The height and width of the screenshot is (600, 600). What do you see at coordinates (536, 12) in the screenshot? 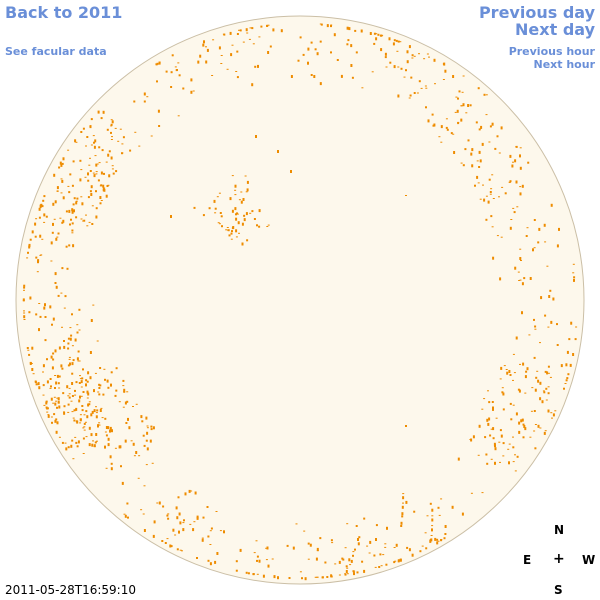
I see `previous-day-link: Previous day` at bounding box center [536, 12].